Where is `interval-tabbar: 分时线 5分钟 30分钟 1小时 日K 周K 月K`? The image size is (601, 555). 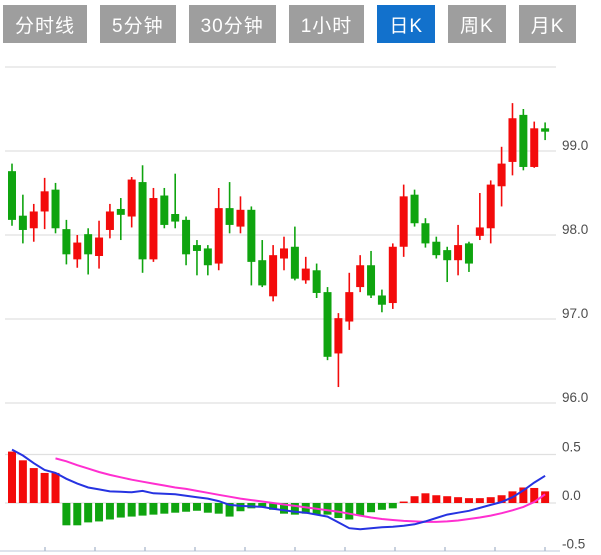
interval-tabbar: 分时线 5分钟 30分钟 1小时 日K 周K 月K is located at coordinates (290, 24).